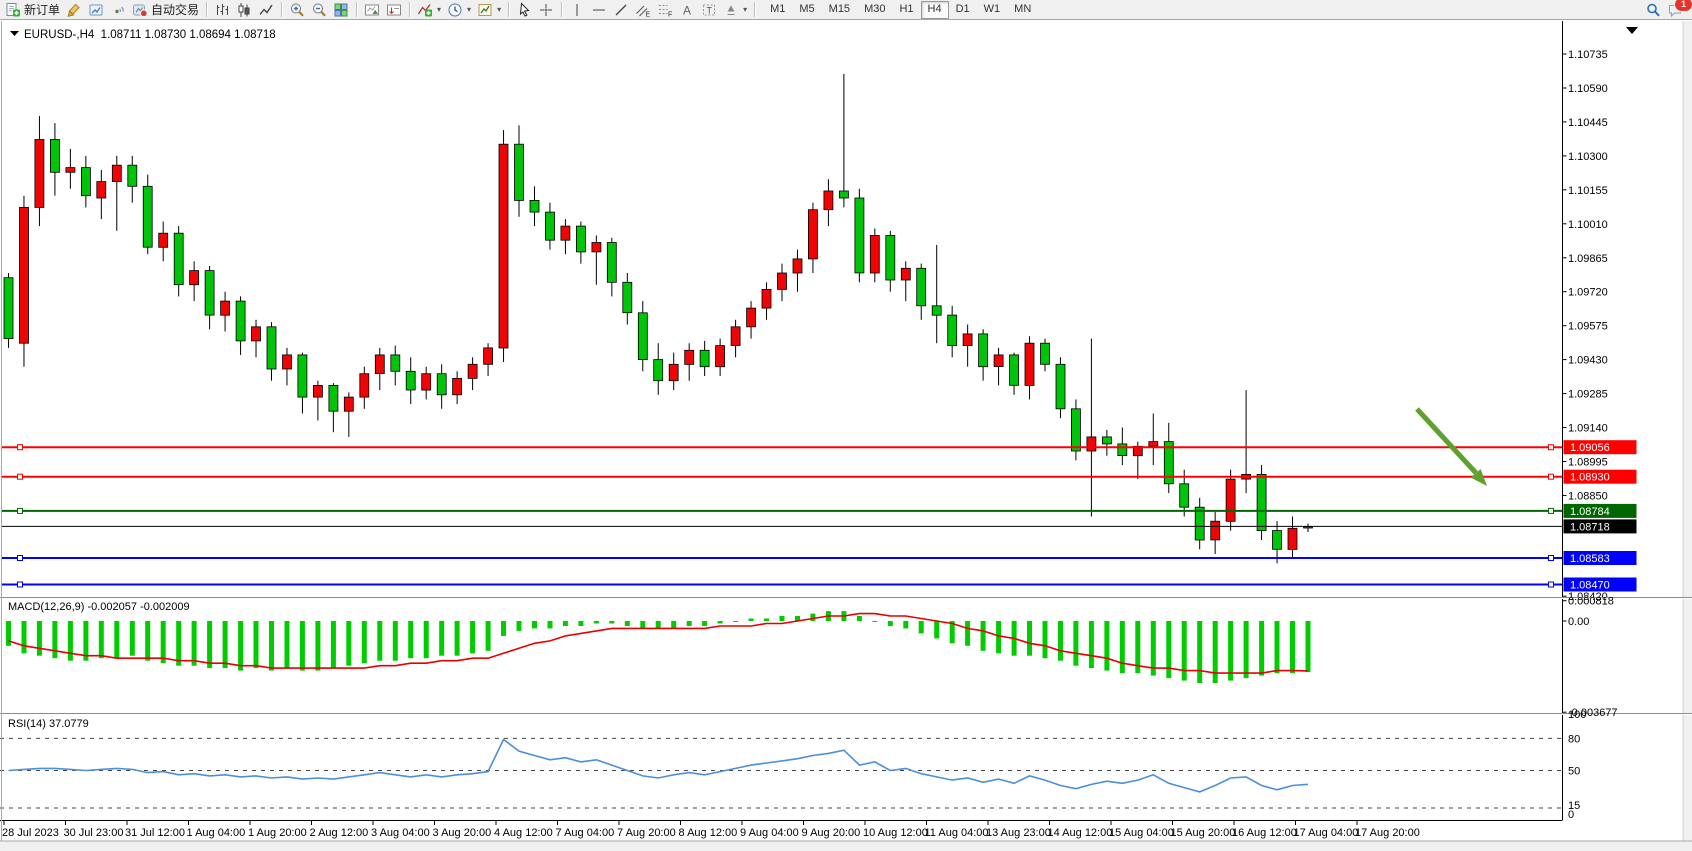 The height and width of the screenshot is (851, 1692). I want to click on svg-text: 100, so click(1577, 715).